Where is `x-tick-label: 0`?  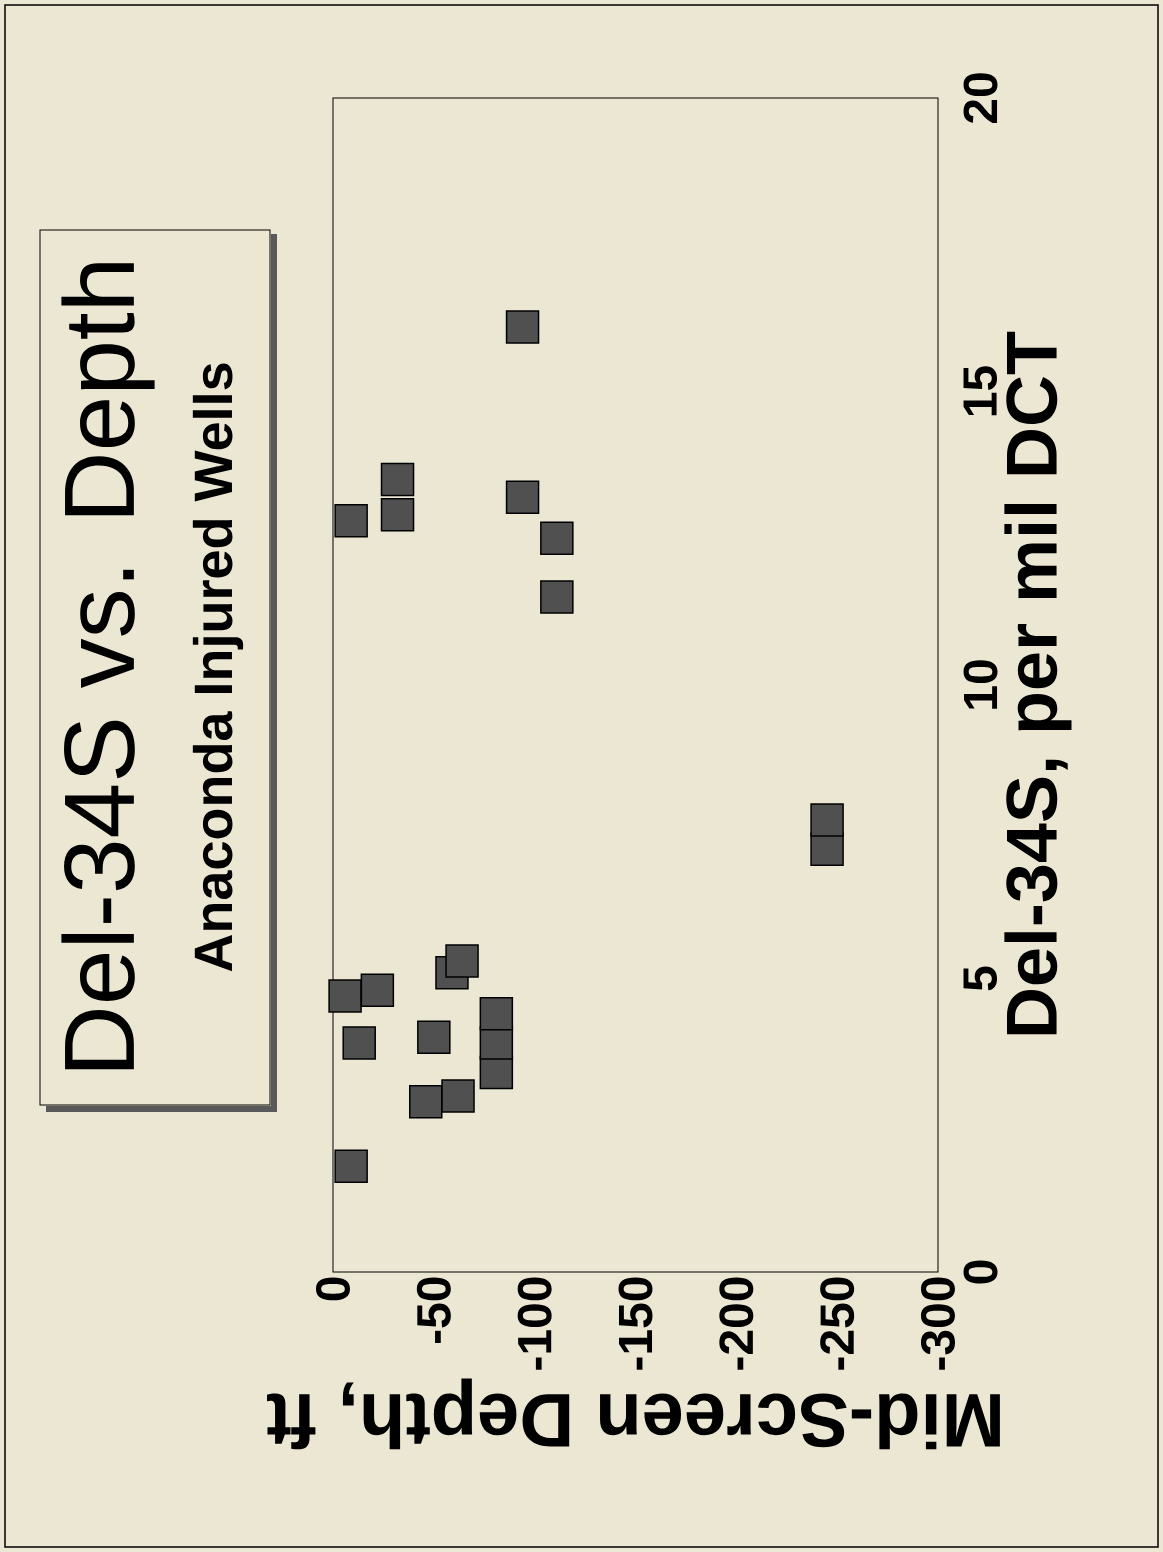
x-tick-label: 0 is located at coordinates (333, 1289).